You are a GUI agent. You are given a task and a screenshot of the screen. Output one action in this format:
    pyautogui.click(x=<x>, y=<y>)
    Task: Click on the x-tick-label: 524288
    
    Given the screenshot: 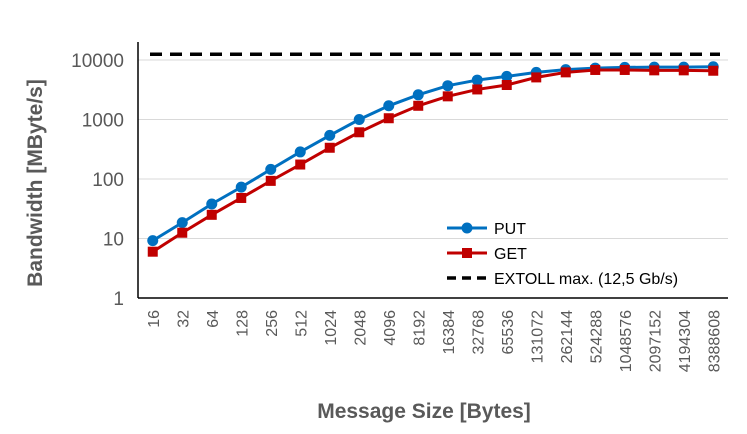 What is the action you would take?
    pyautogui.click(x=596, y=336)
    